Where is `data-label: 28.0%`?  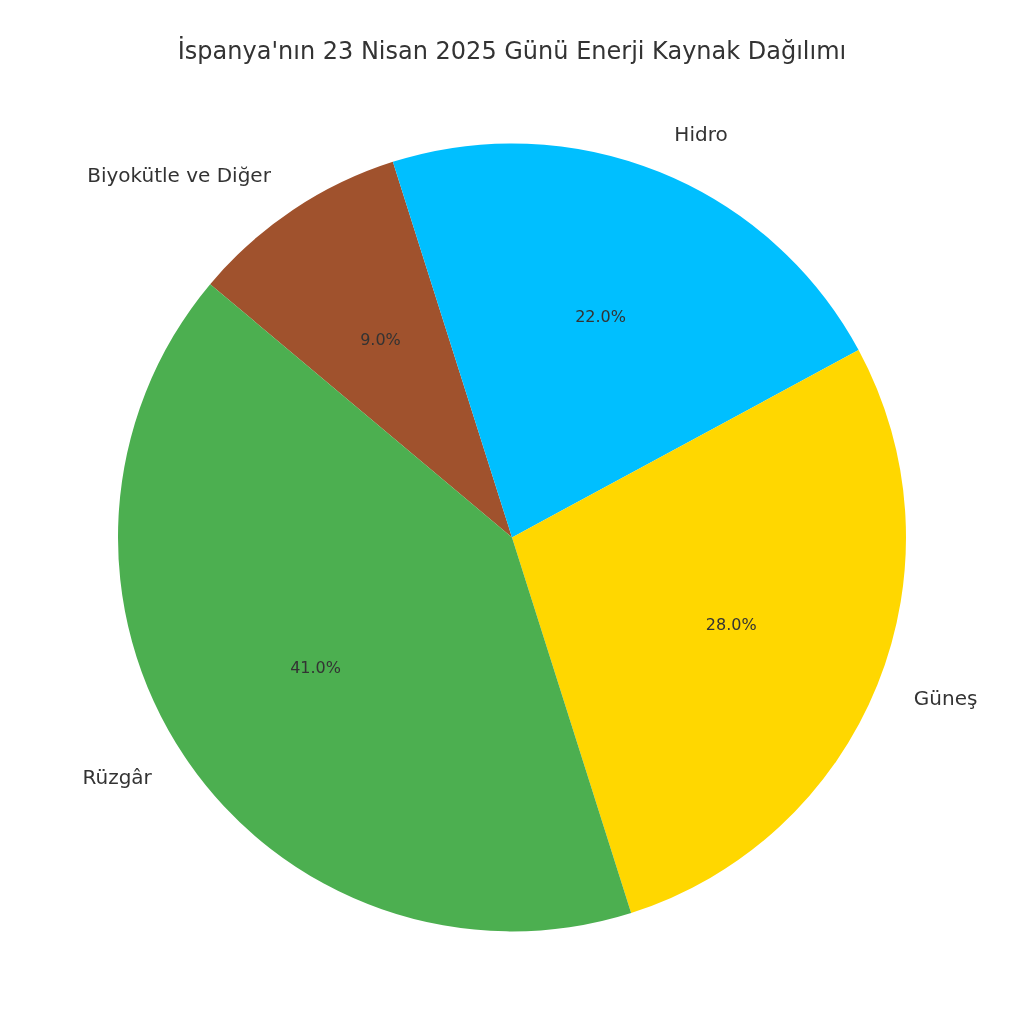
data-label: 28.0% is located at coordinates (731, 625).